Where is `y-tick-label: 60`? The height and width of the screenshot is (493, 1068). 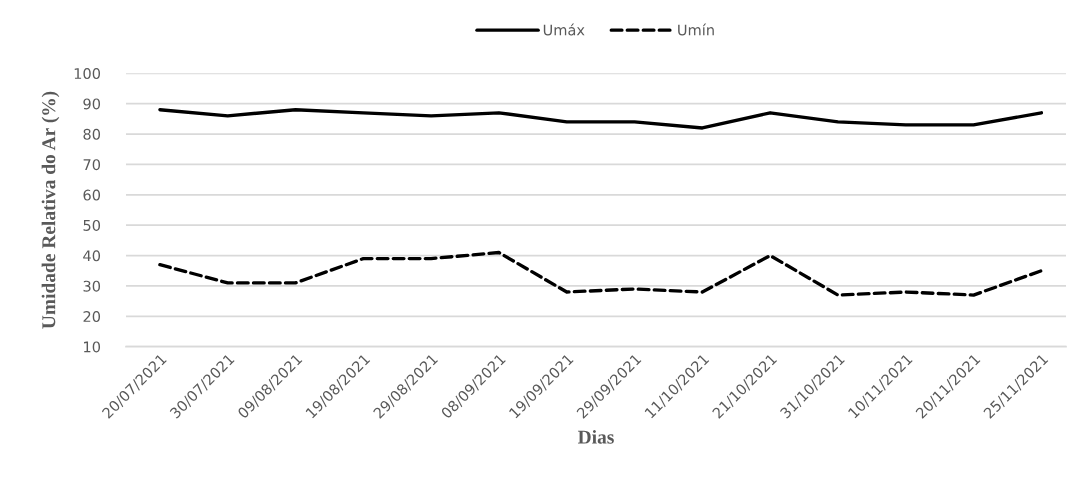
y-tick-label: 60 is located at coordinates (92, 195).